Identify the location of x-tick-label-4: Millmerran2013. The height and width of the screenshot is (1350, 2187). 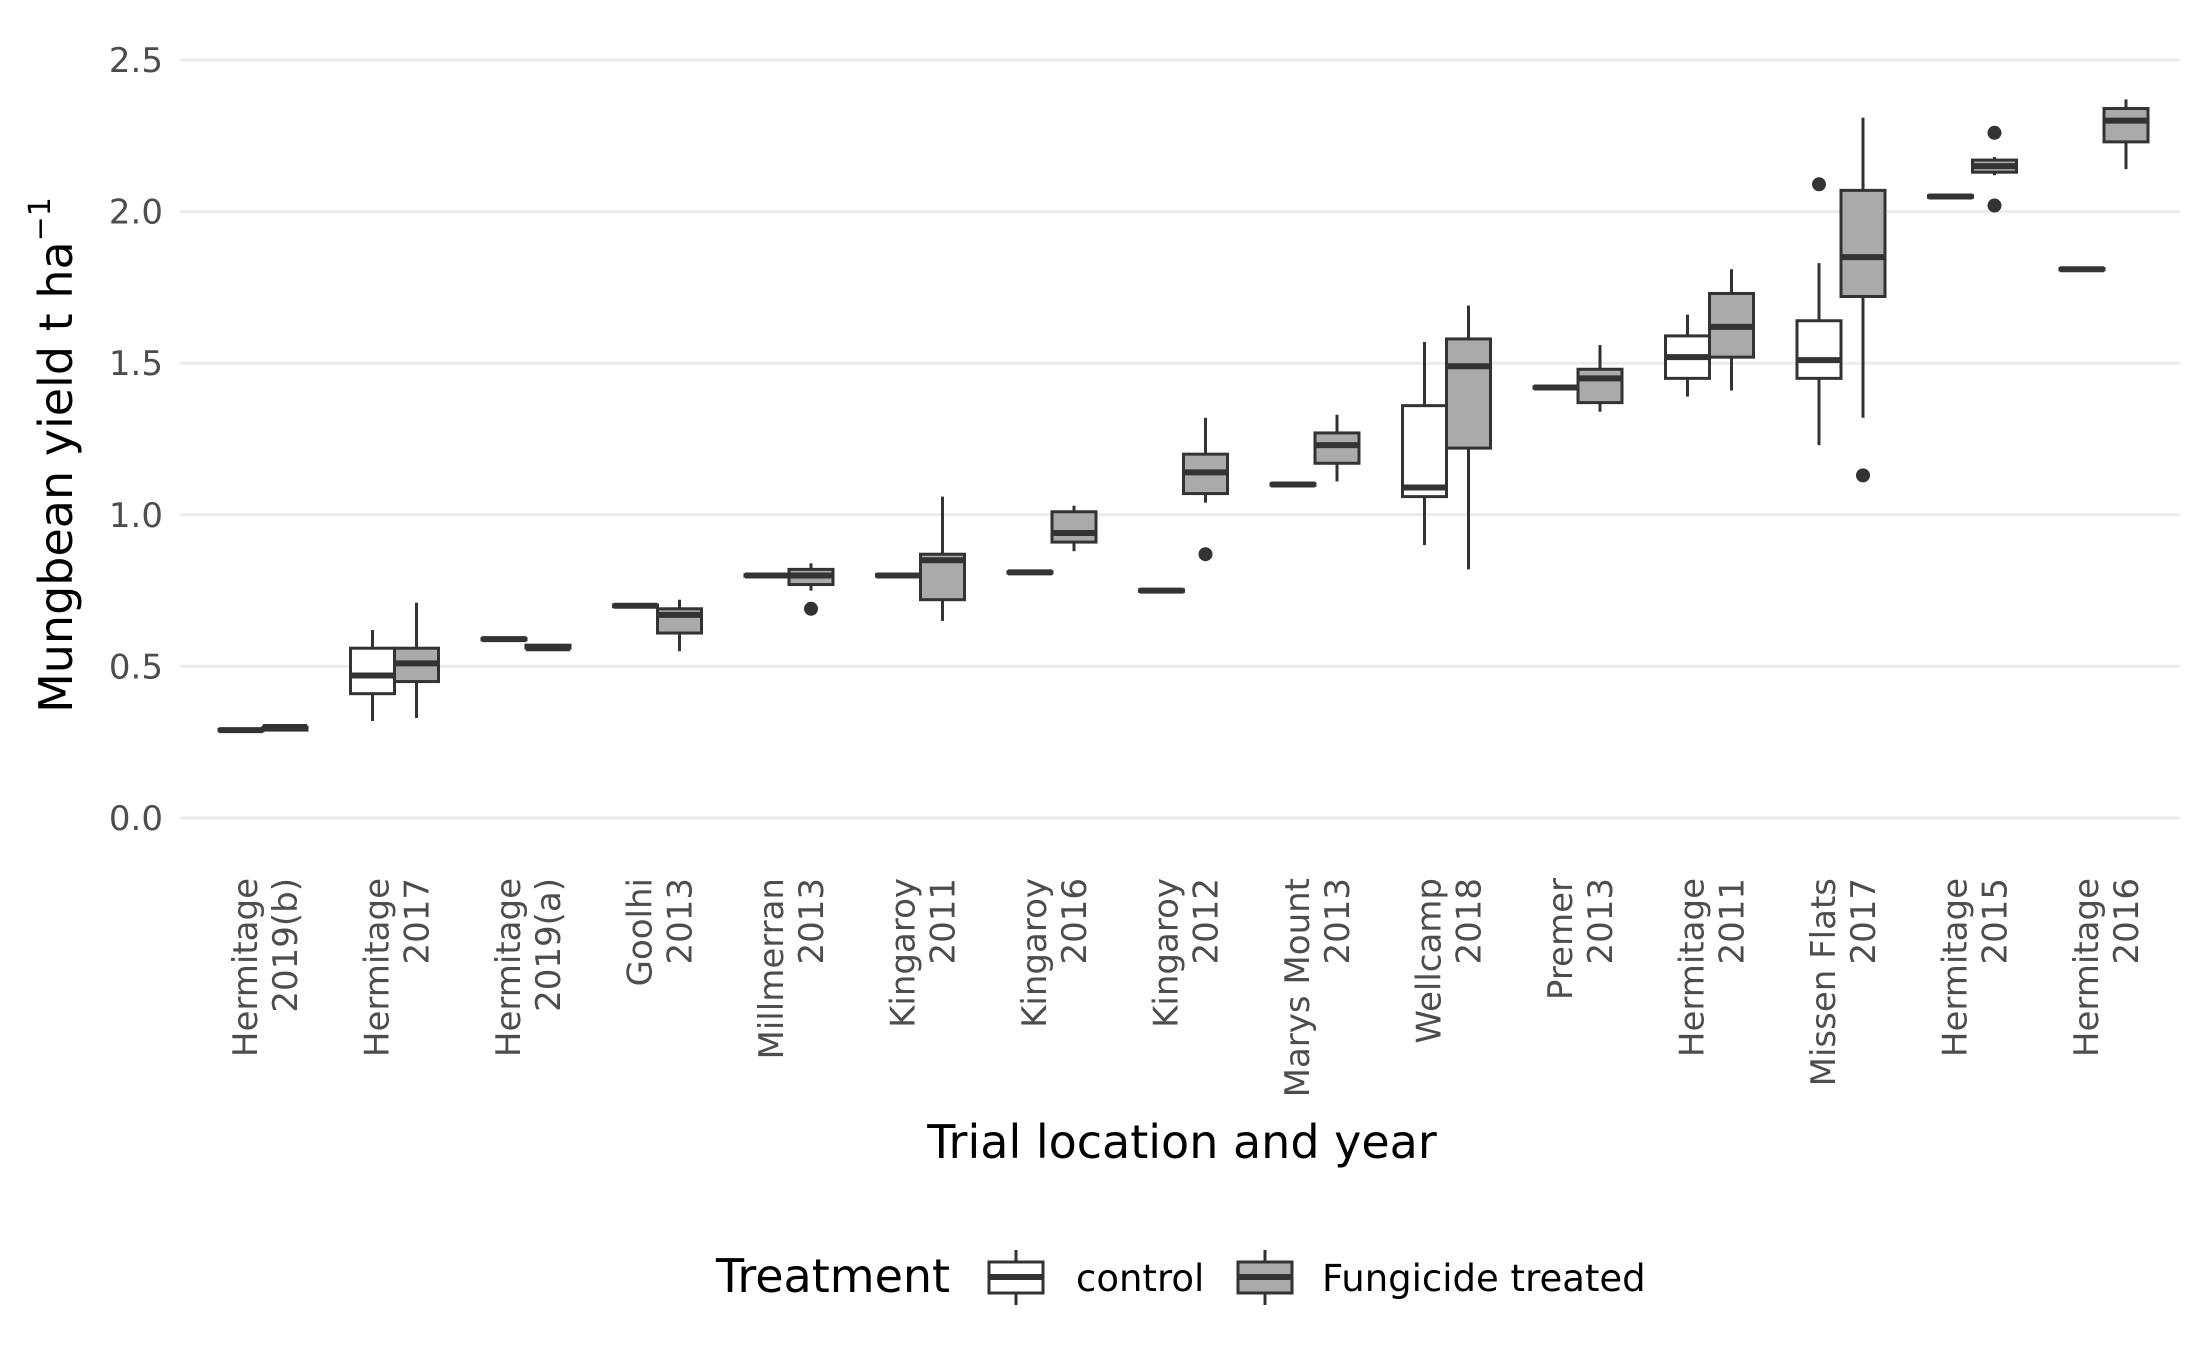
(792, 968).